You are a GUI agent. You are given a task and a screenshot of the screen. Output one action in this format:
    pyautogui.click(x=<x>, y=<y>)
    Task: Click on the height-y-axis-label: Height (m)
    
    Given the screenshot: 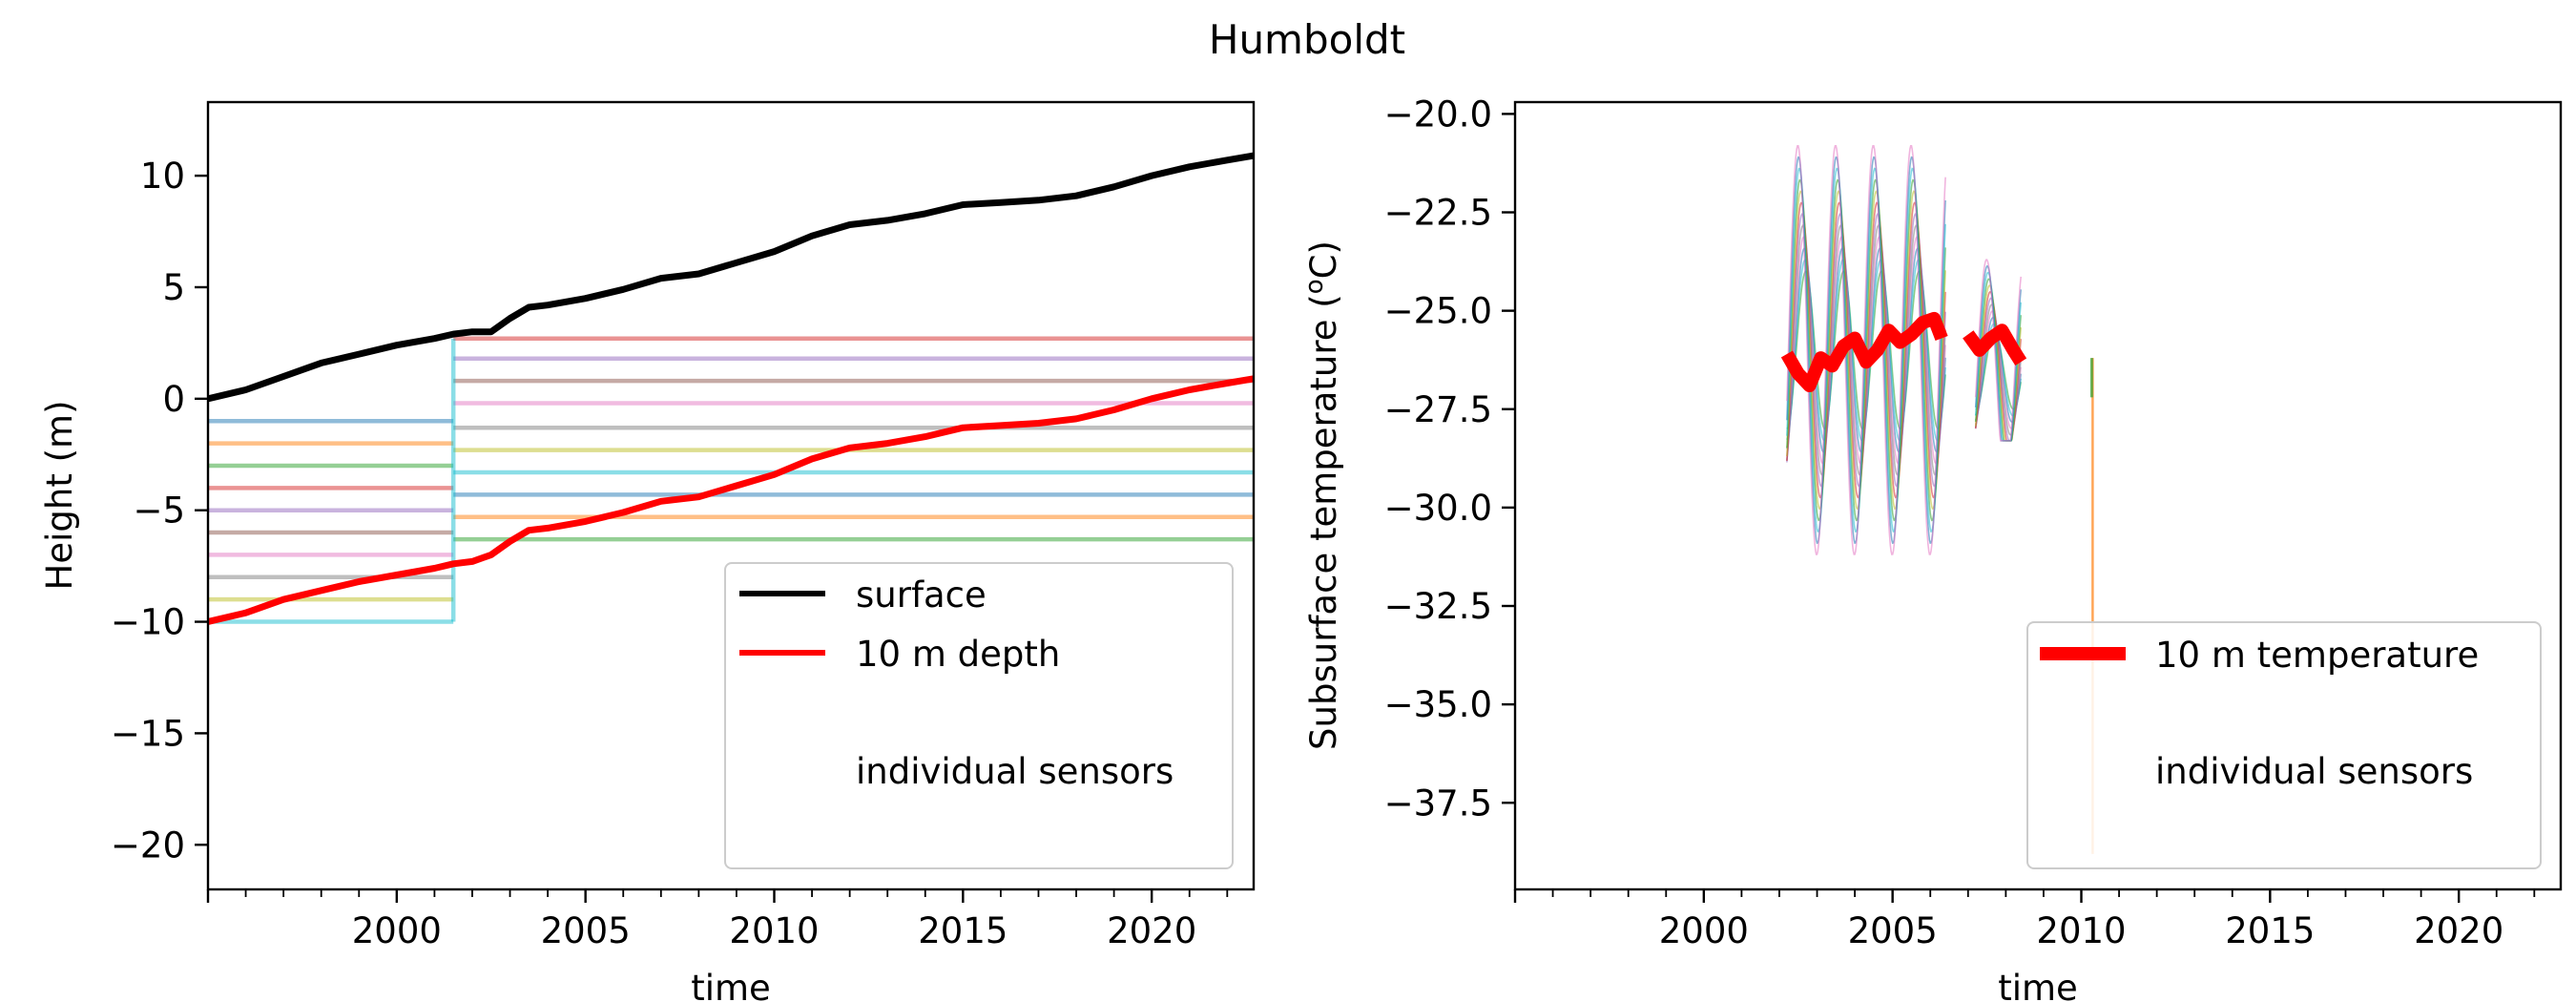 What is the action you would take?
    pyautogui.click(x=59, y=496)
    